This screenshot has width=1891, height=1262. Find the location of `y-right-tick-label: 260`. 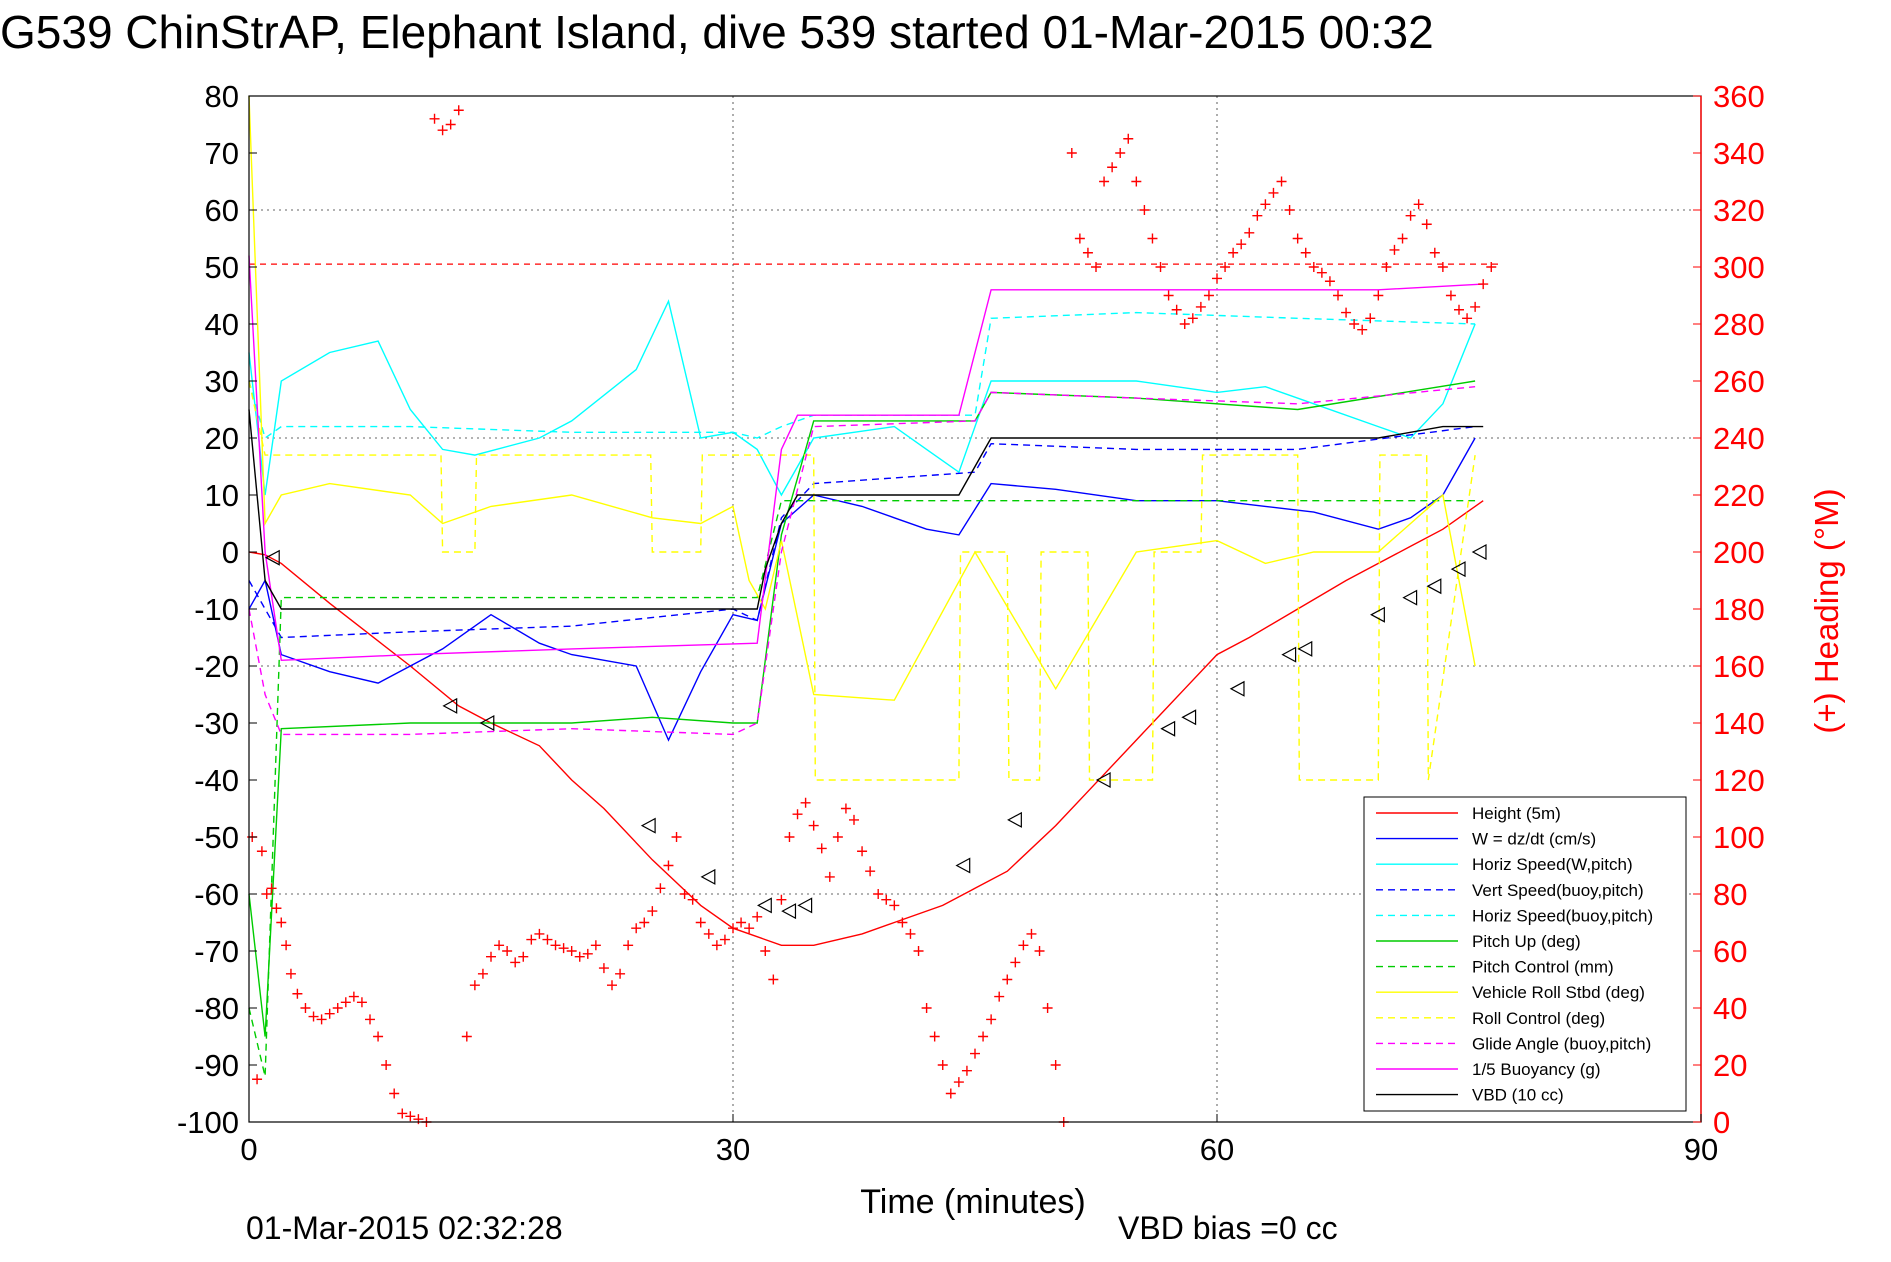

y-right-tick-label: 260 is located at coordinates (1739, 381).